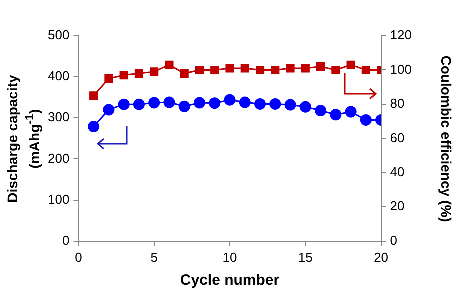 This screenshot has height=296, width=460. Describe the element at coordinates (446, 138) in the screenshot. I see `y2-axis-title: Coulombic efficiency (%)` at that location.